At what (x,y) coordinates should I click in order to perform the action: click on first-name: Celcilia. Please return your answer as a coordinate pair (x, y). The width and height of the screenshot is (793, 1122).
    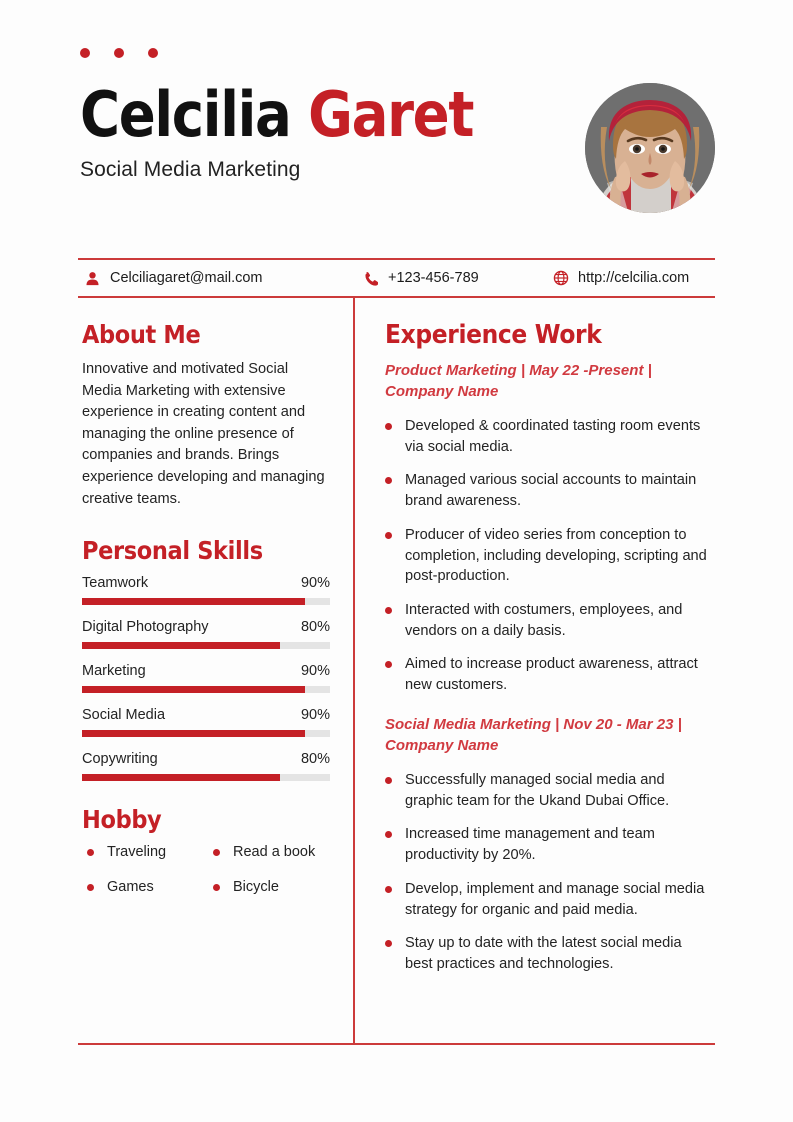
    Looking at the image, I should click on (186, 114).